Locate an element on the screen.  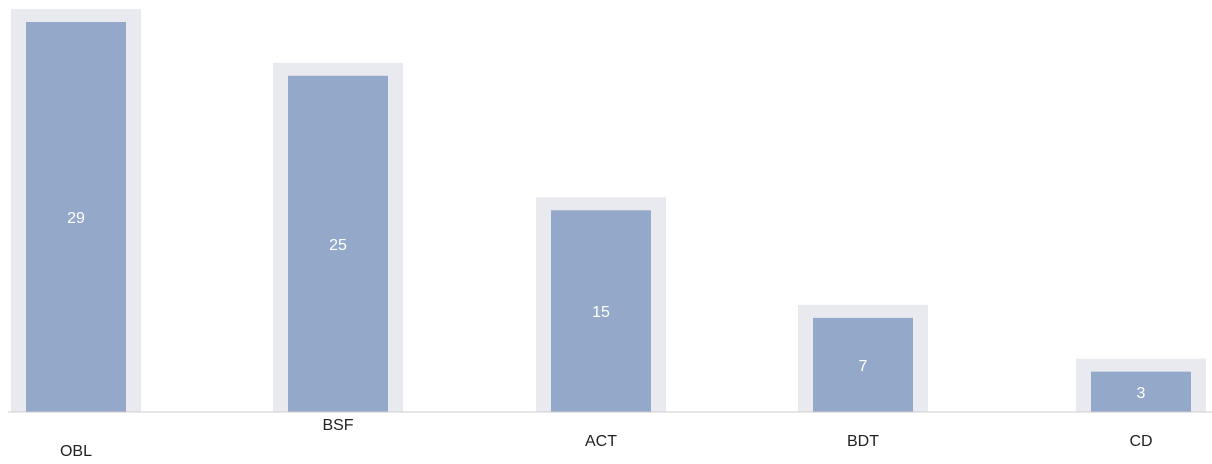
bar-obl is located at coordinates (76, 217).